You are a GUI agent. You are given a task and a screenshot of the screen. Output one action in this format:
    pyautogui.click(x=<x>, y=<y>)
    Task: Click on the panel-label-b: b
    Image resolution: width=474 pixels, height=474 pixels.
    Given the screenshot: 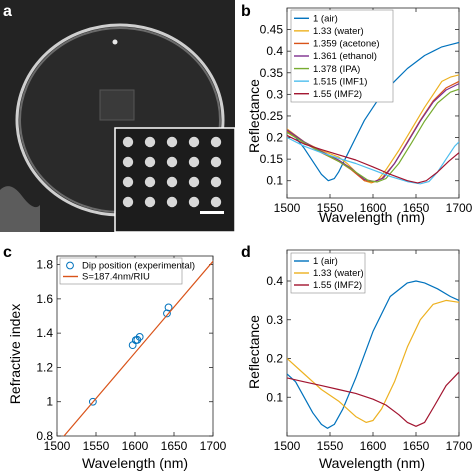 What is the action you would take?
    pyautogui.click(x=246, y=11)
    